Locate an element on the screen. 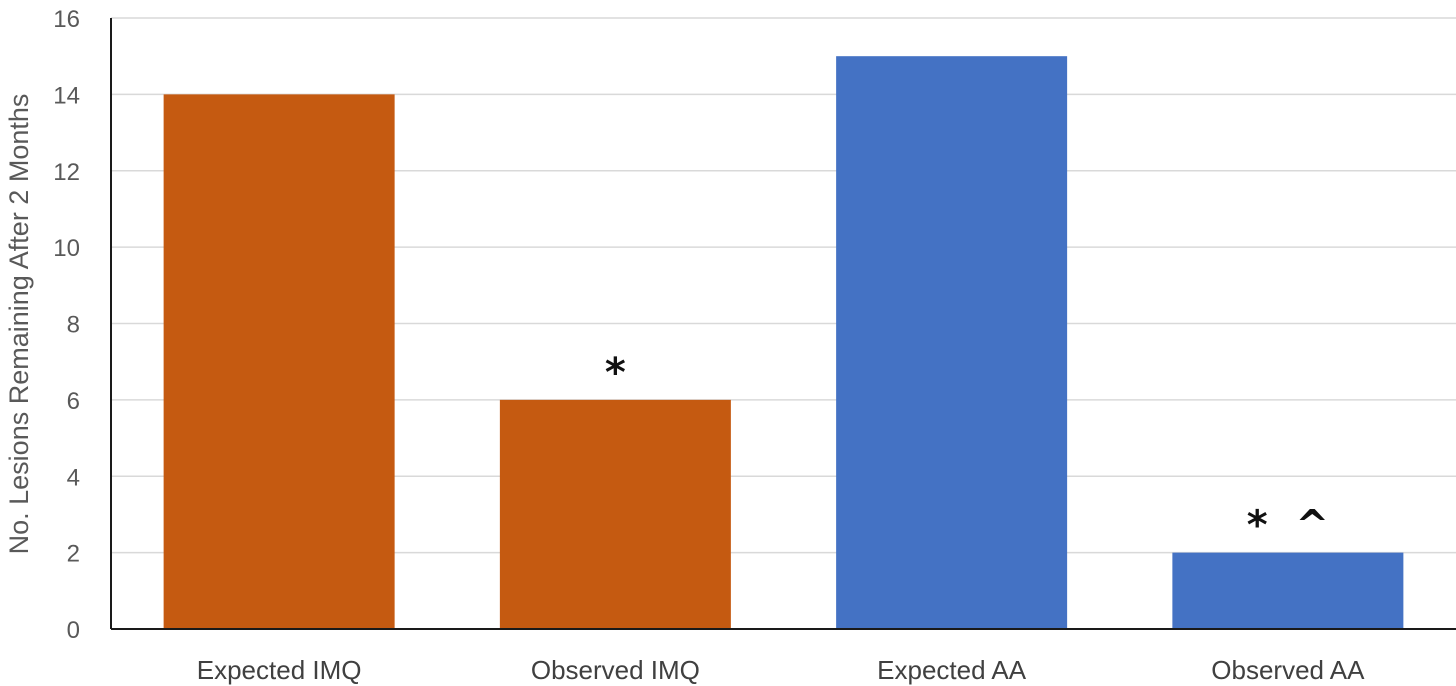 This screenshot has width=1456, height=686. x-tick-label: Expected IMQ is located at coordinates (279, 670).